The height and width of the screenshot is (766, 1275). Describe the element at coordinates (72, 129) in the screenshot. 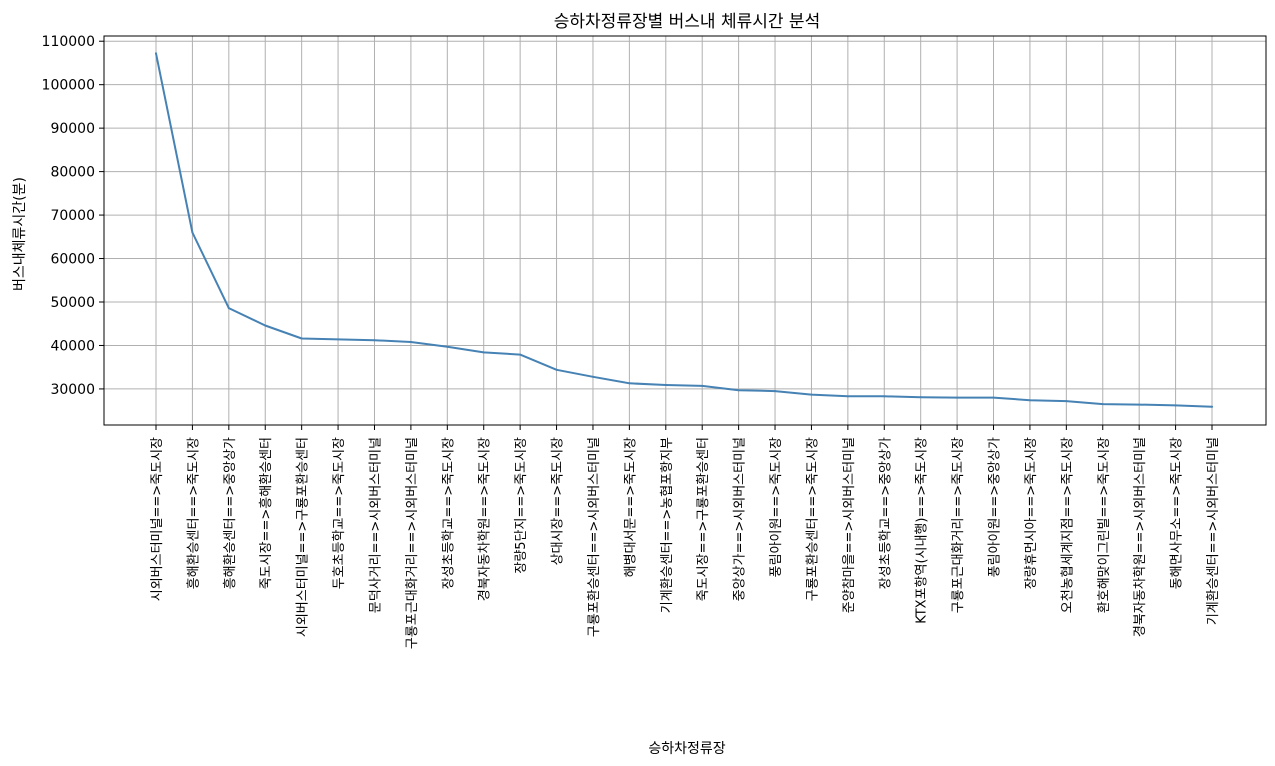

I see `y-tick-label: 90000` at that location.